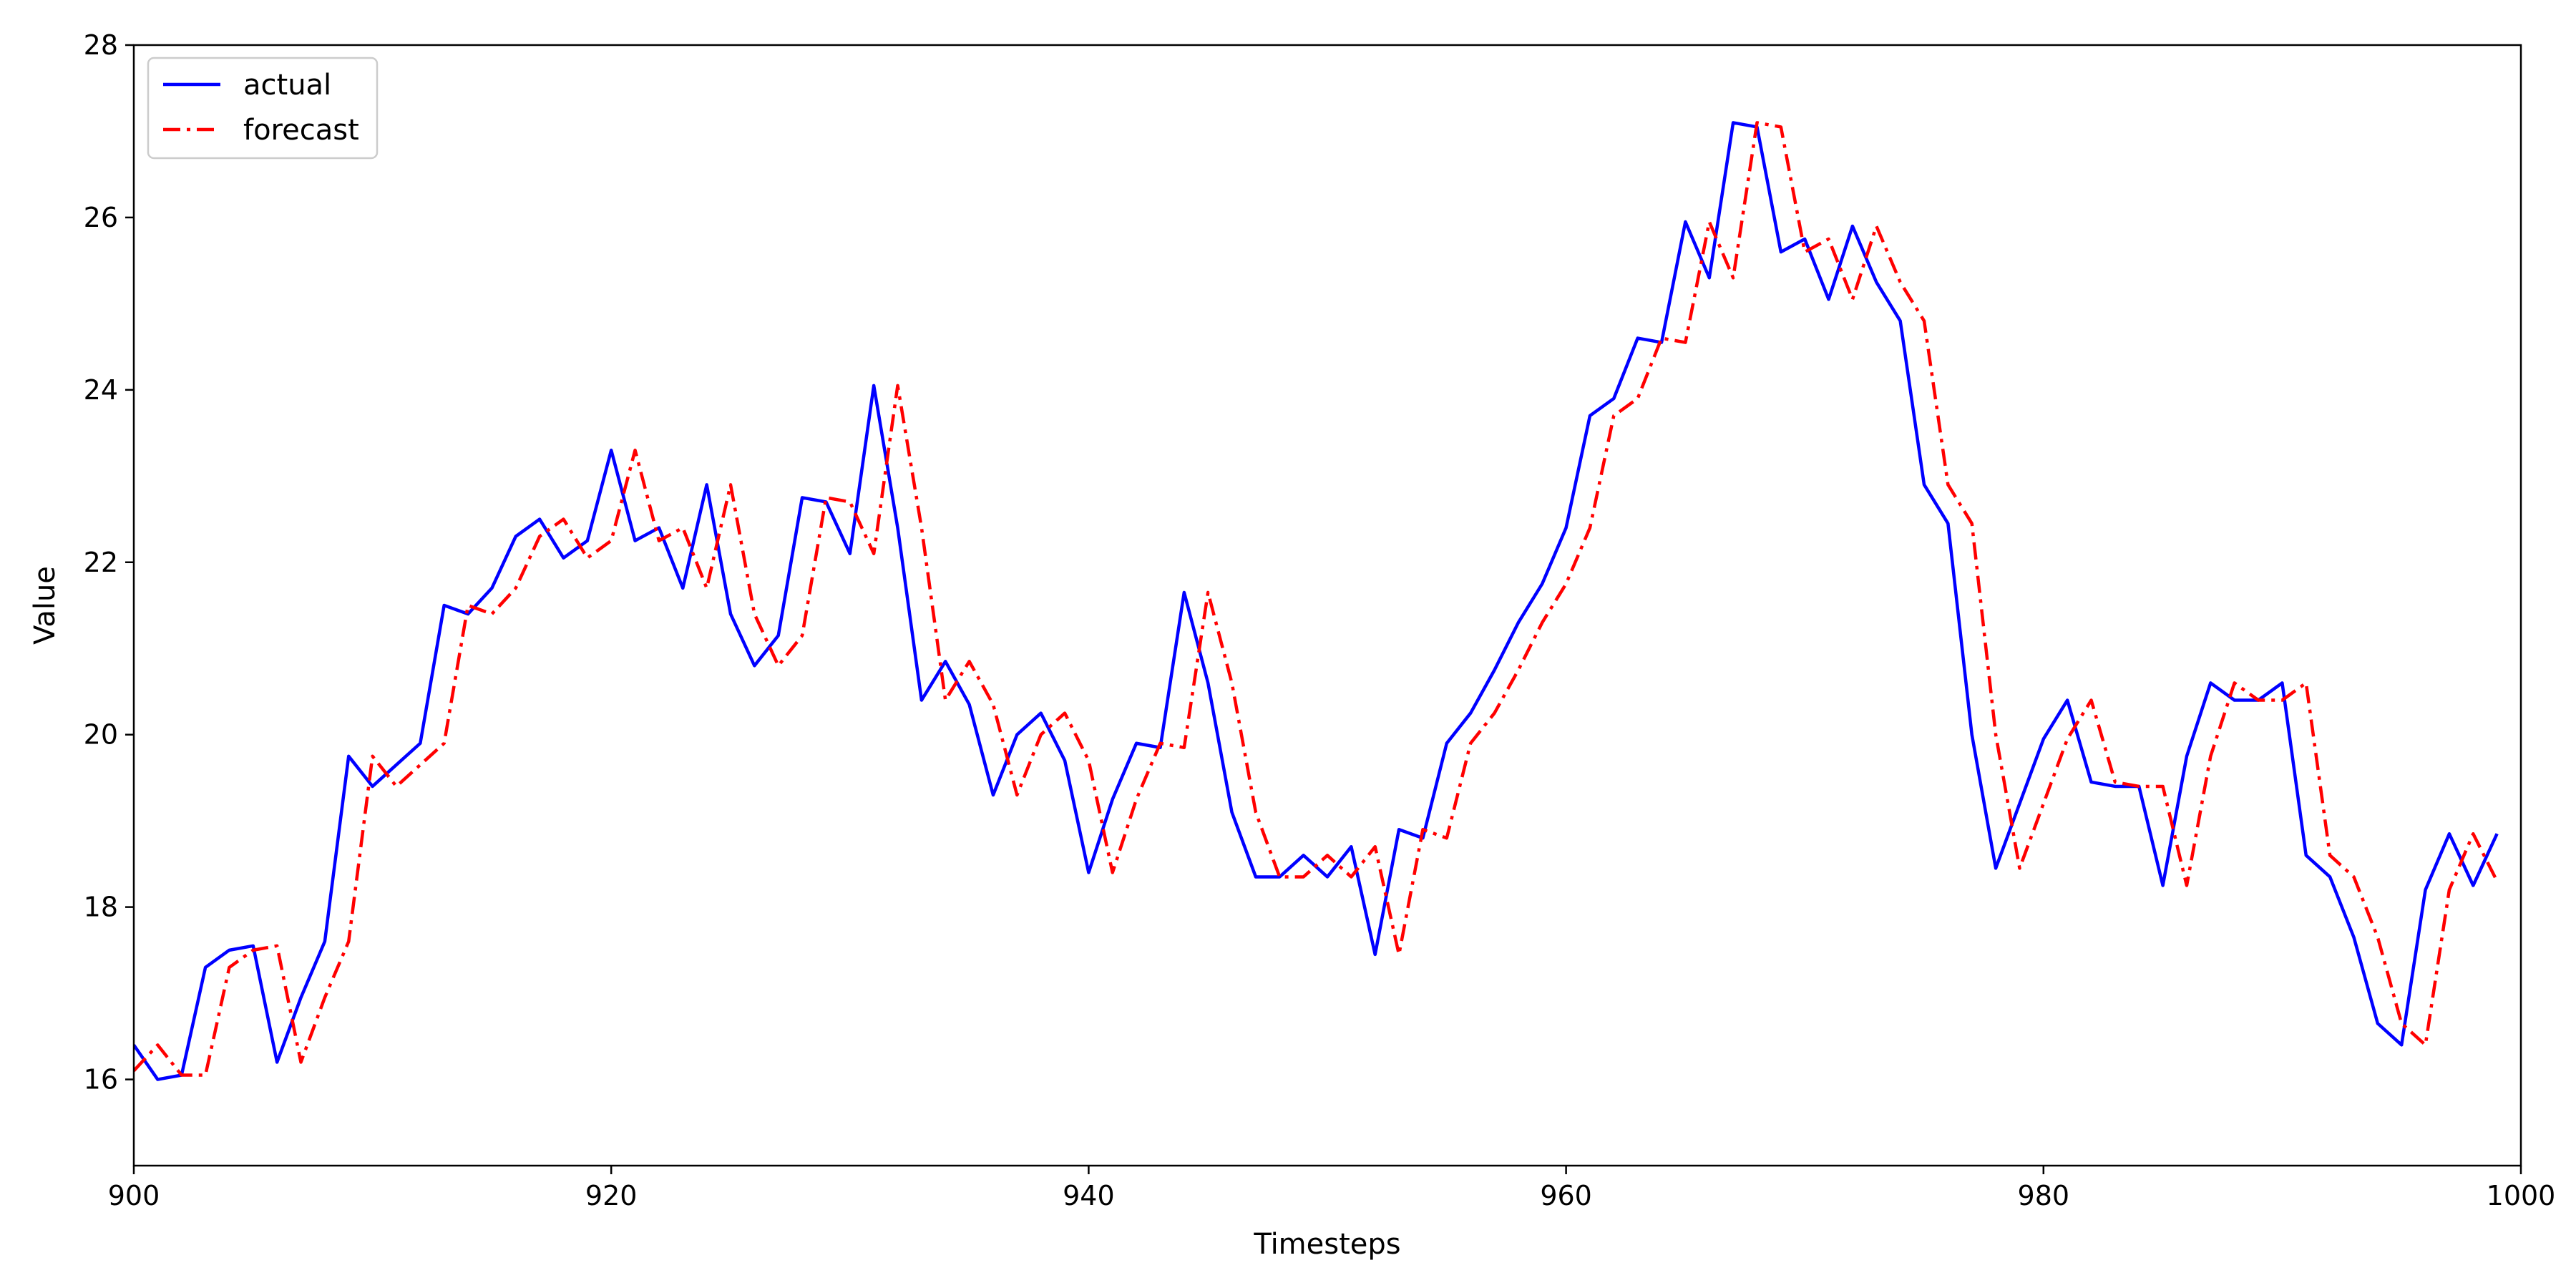 This screenshot has width=2576, height=1288. Describe the element at coordinates (1089, 1195) in the screenshot. I see `x-tick-label: 940` at that location.